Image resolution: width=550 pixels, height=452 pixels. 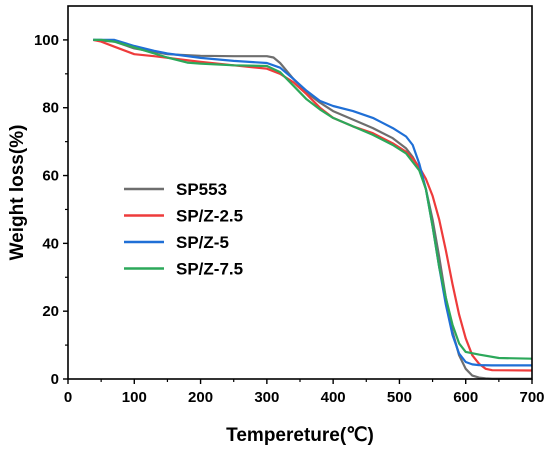 What do you see at coordinates (465, 397) in the screenshot?
I see `x-tick-label: 600` at bounding box center [465, 397].